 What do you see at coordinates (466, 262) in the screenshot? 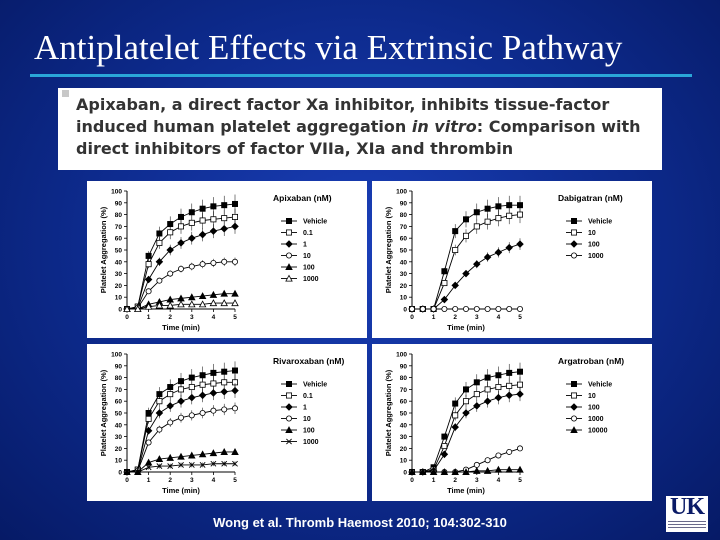
I see `series-line` at bounding box center [466, 262].